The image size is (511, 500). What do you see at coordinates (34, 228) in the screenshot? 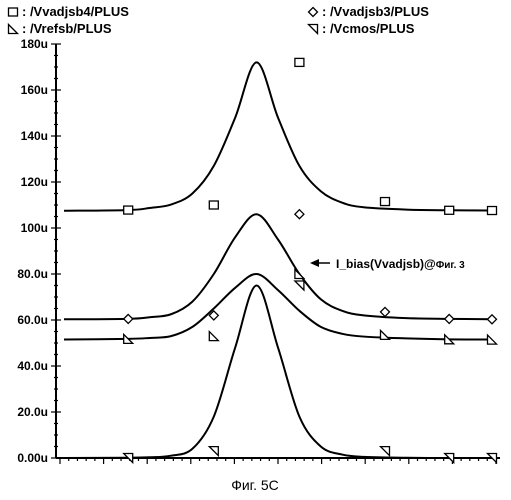
I see `y-tick-label: 100u` at bounding box center [34, 228].